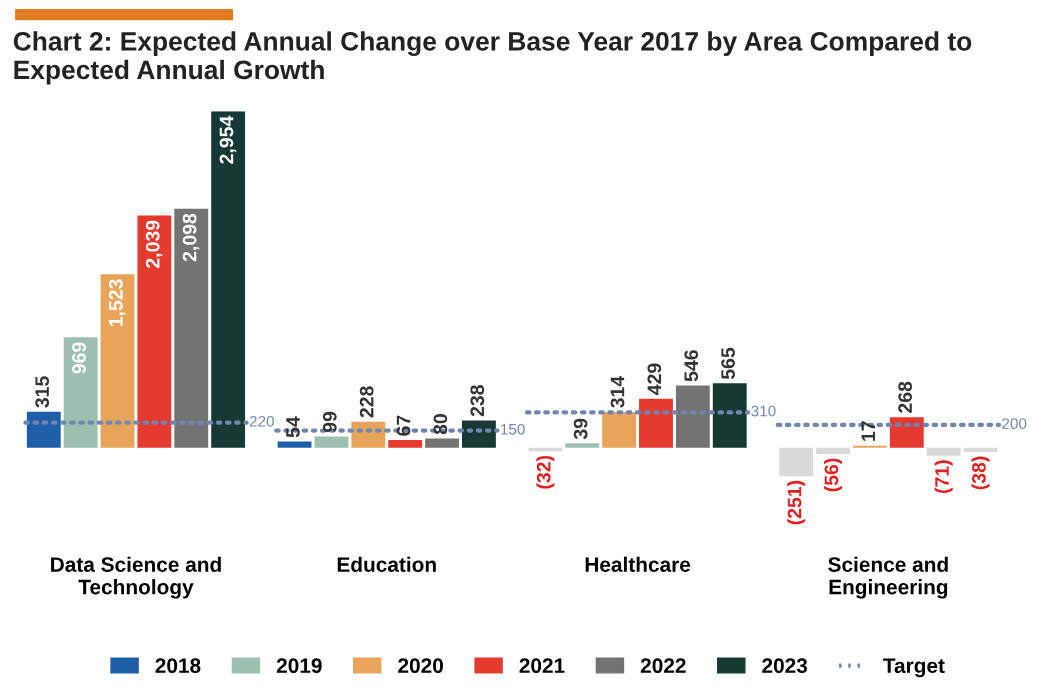 The width and height of the screenshot is (1056, 696). I want to click on x-tick-label: Healthcare, so click(638, 564).